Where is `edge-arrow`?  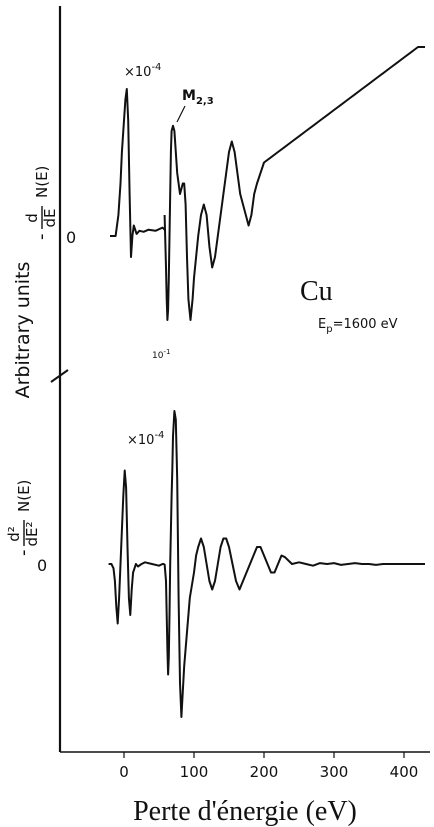 edge-arrow is located at coordinates (181, 114).